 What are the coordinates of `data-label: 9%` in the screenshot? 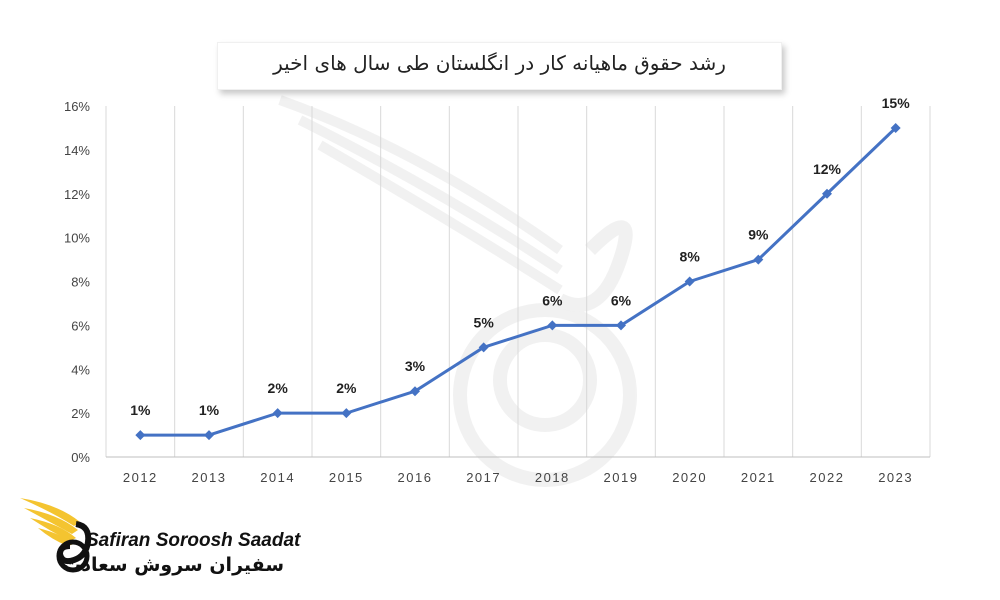 It's located at (758, 235).